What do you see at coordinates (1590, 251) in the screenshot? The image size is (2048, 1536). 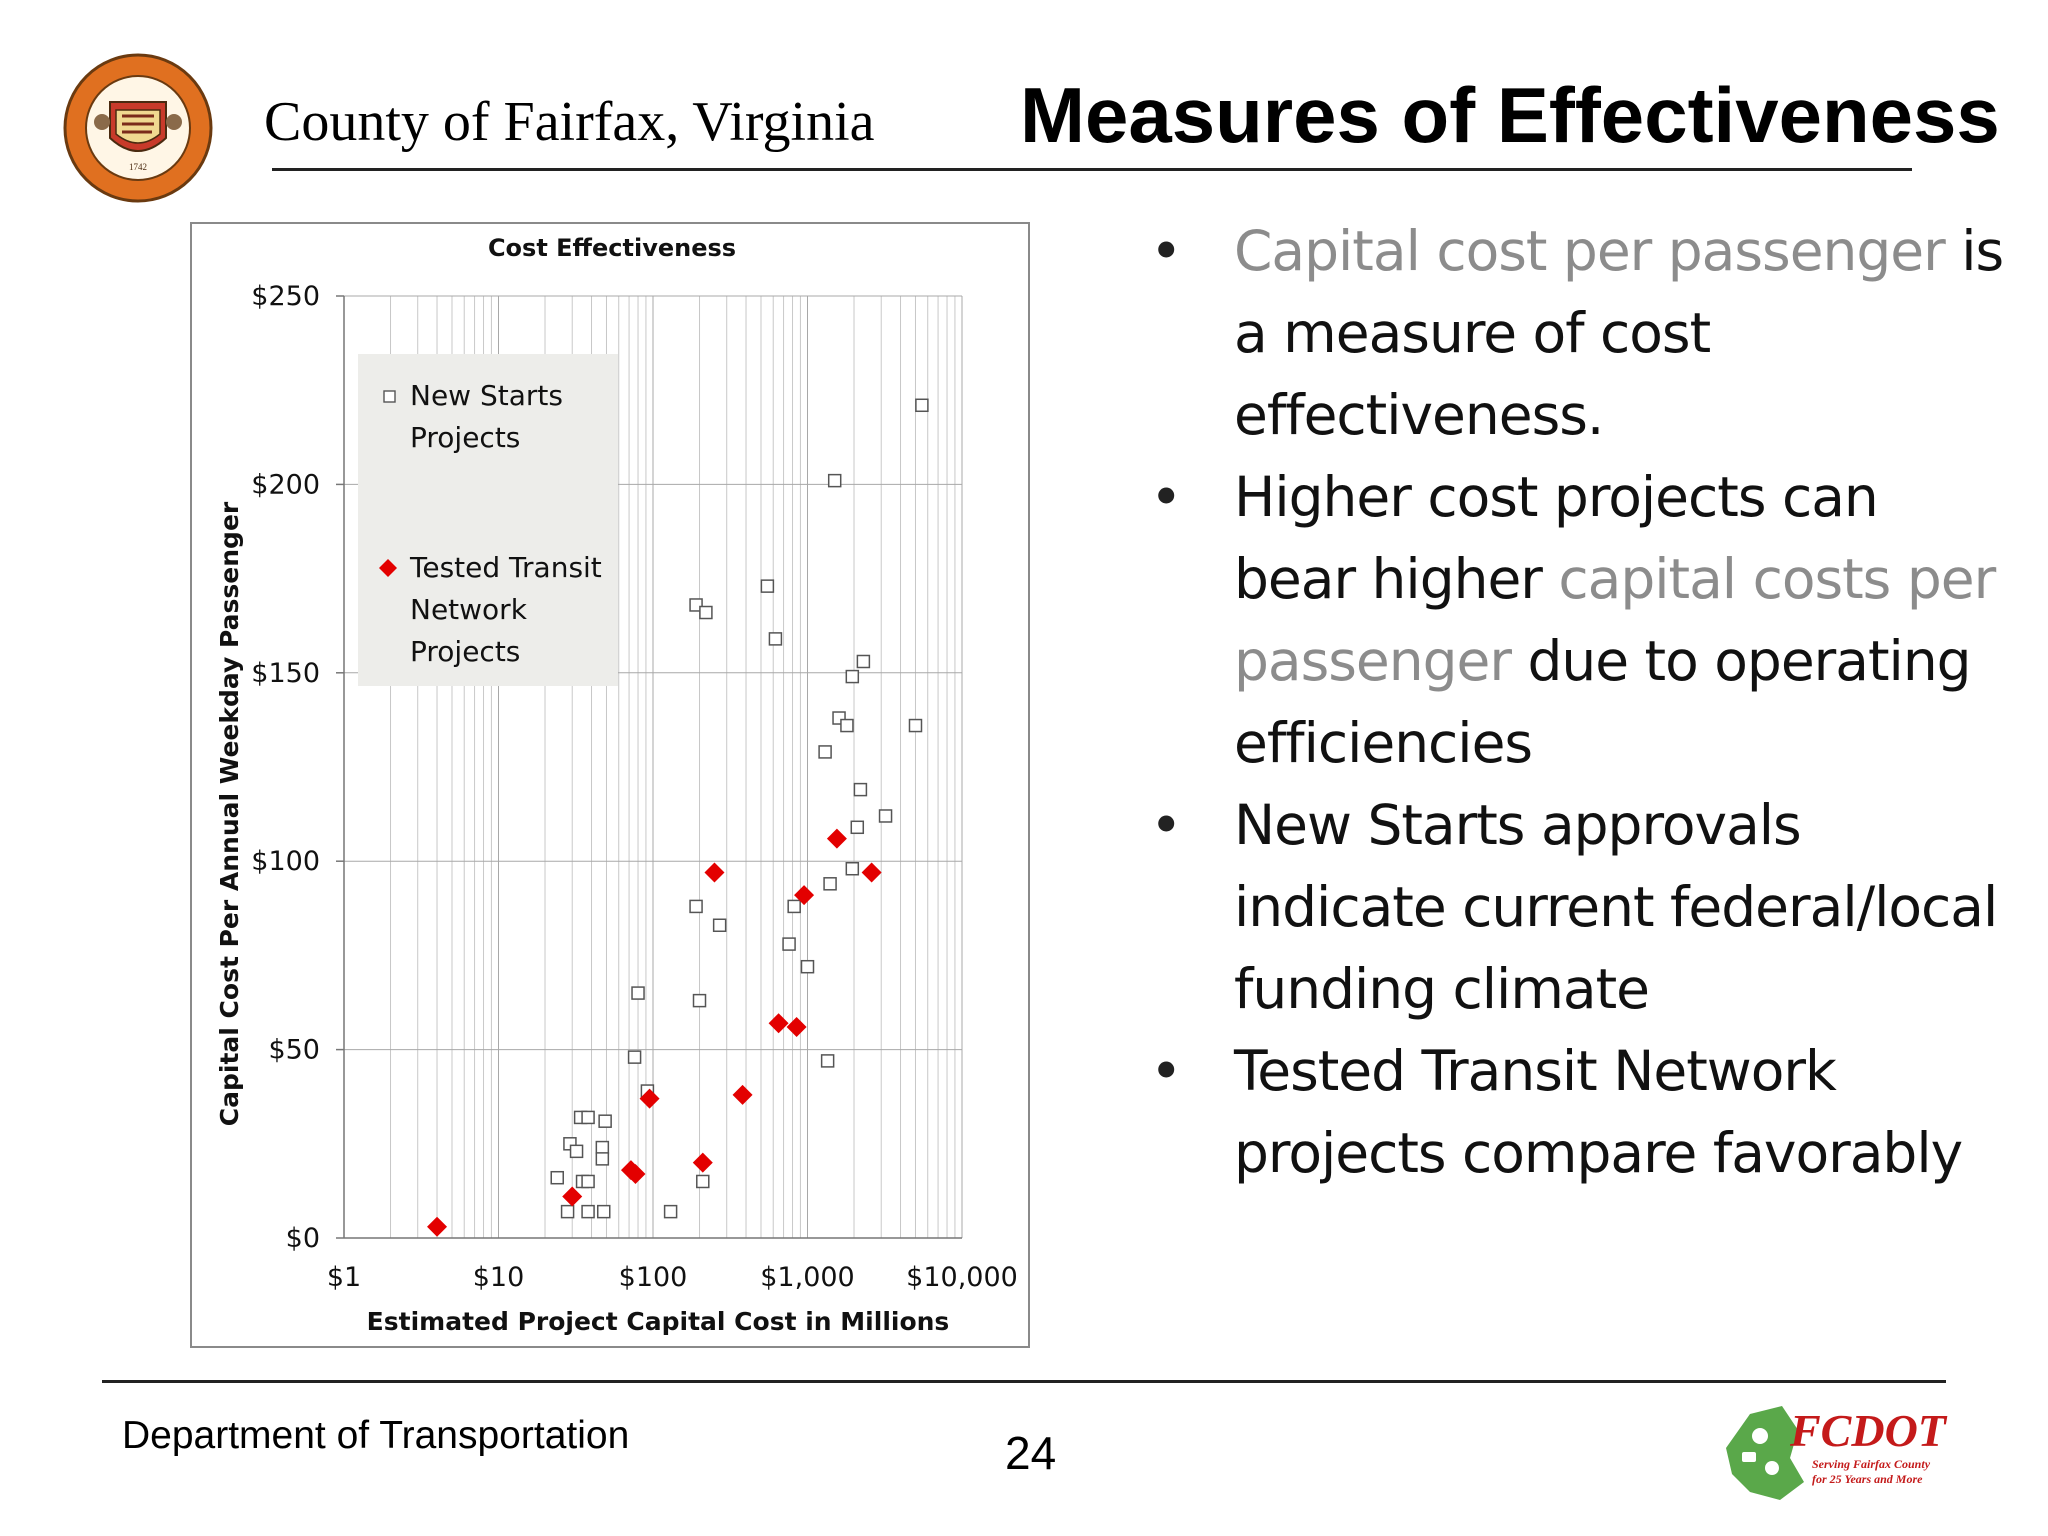 I see `highlighted-phrase: Capital cost per passenger` at bounding box center [1590, 251].